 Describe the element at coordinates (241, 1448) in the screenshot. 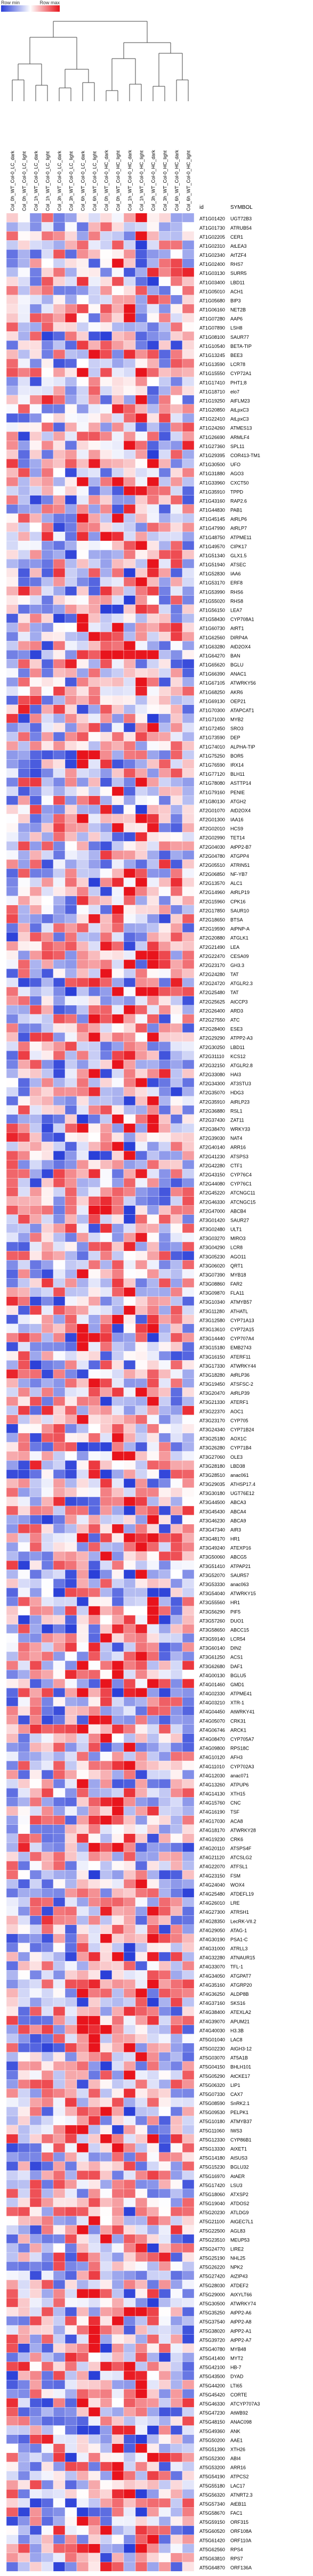

I see `row-symbol-label: CYP71B4` at that location.